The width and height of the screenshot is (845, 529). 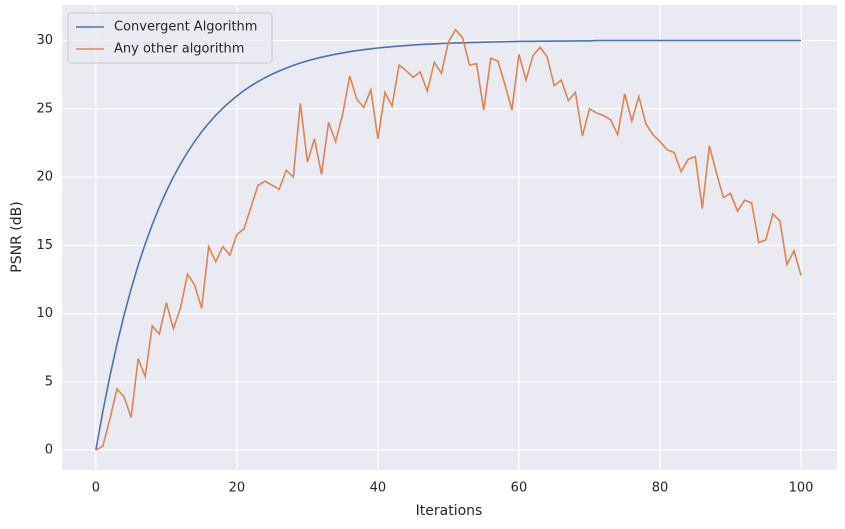 I want to click on x-tick-label: 80, so click(x=660, y=488).